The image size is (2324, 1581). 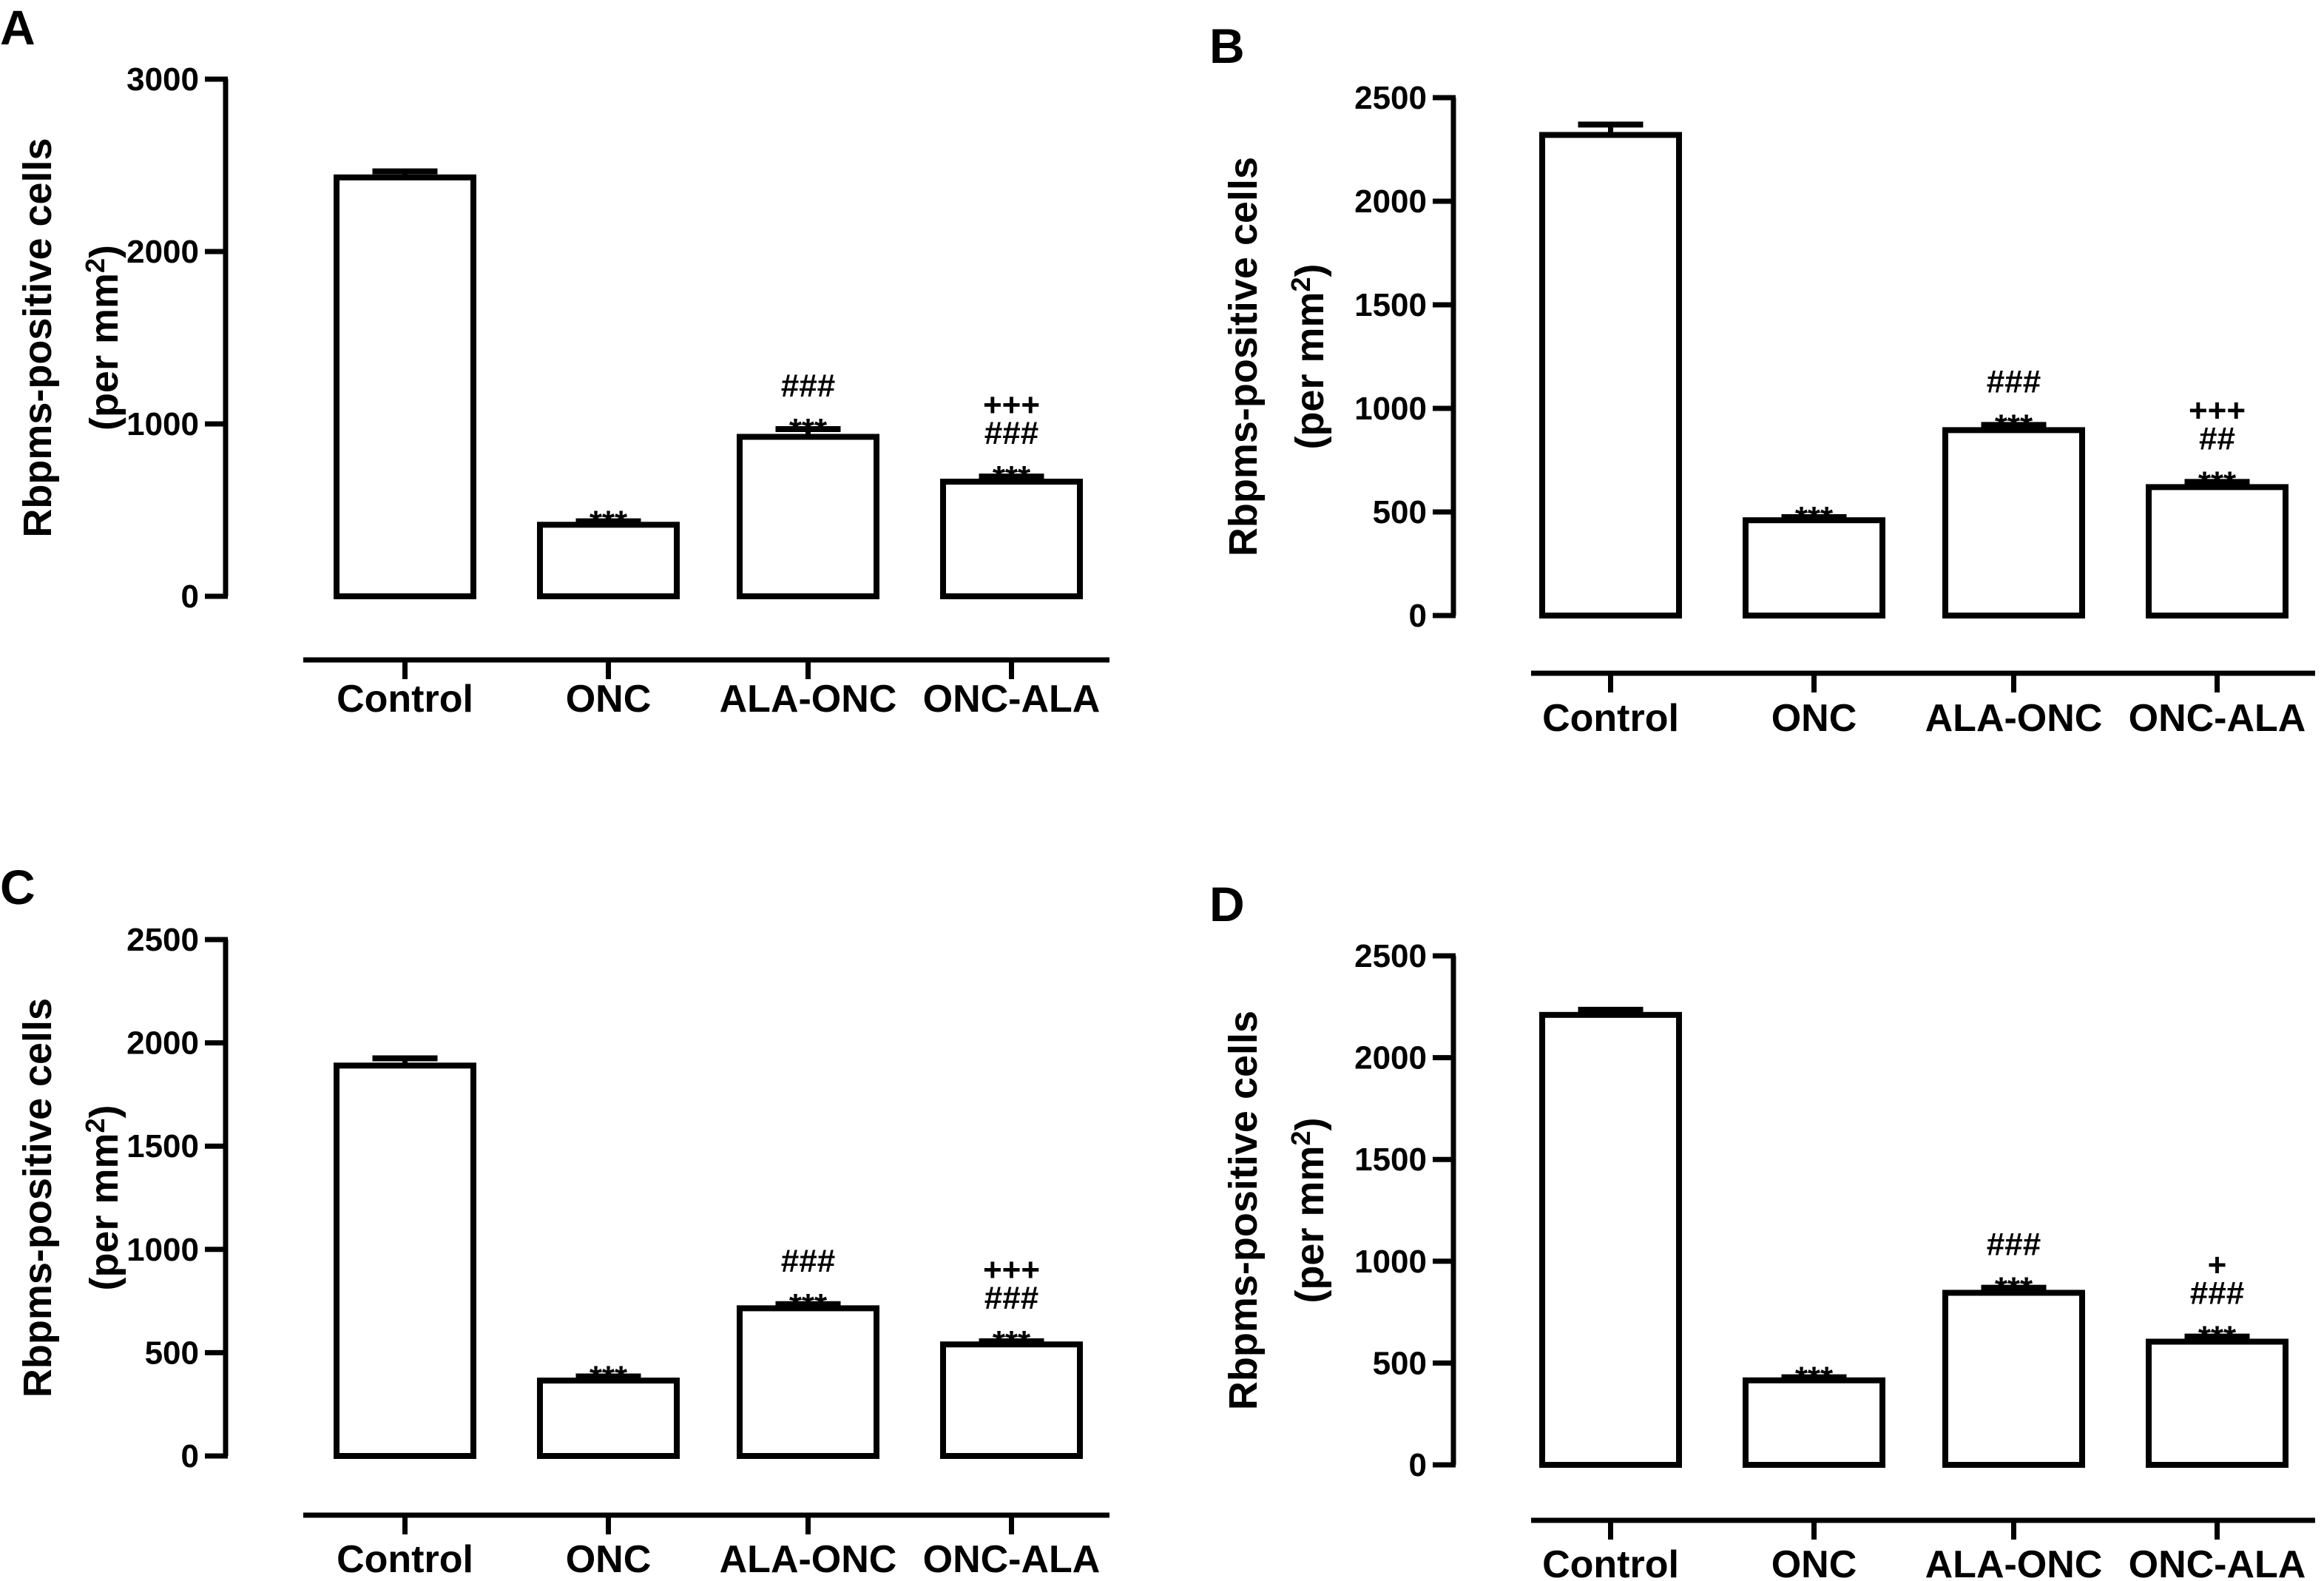 I want to click on significance-marker: ##, so click(x=2217, y=438).